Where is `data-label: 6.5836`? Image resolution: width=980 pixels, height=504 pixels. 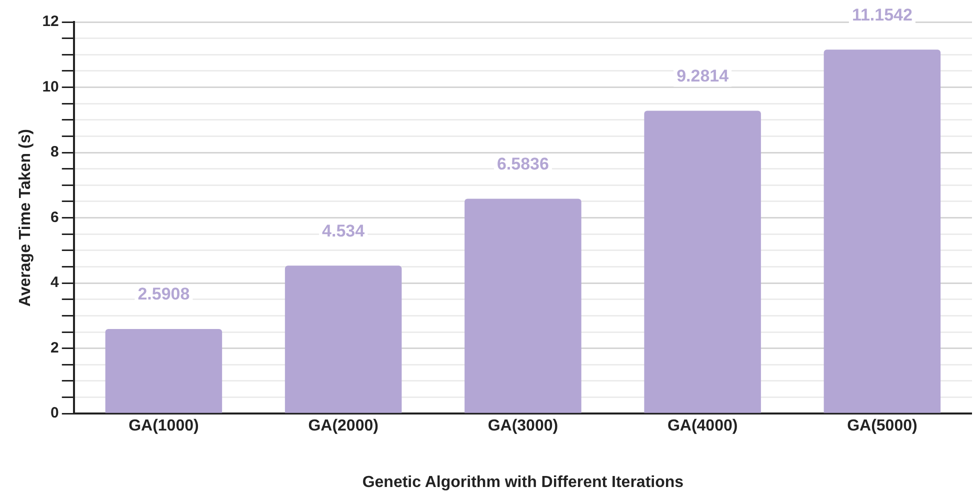
data-label: 6.5836 is located at coordinates (522, 164).